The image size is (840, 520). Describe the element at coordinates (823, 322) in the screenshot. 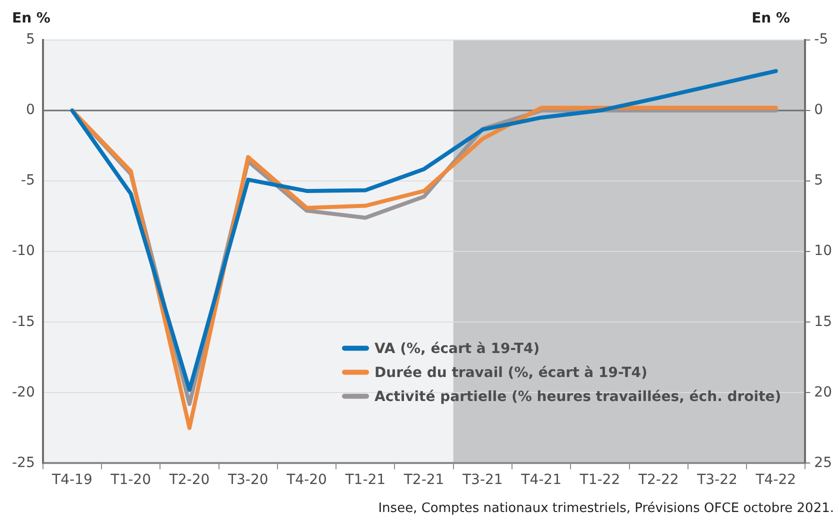

I see `y2-tick-label: 15` at that location.